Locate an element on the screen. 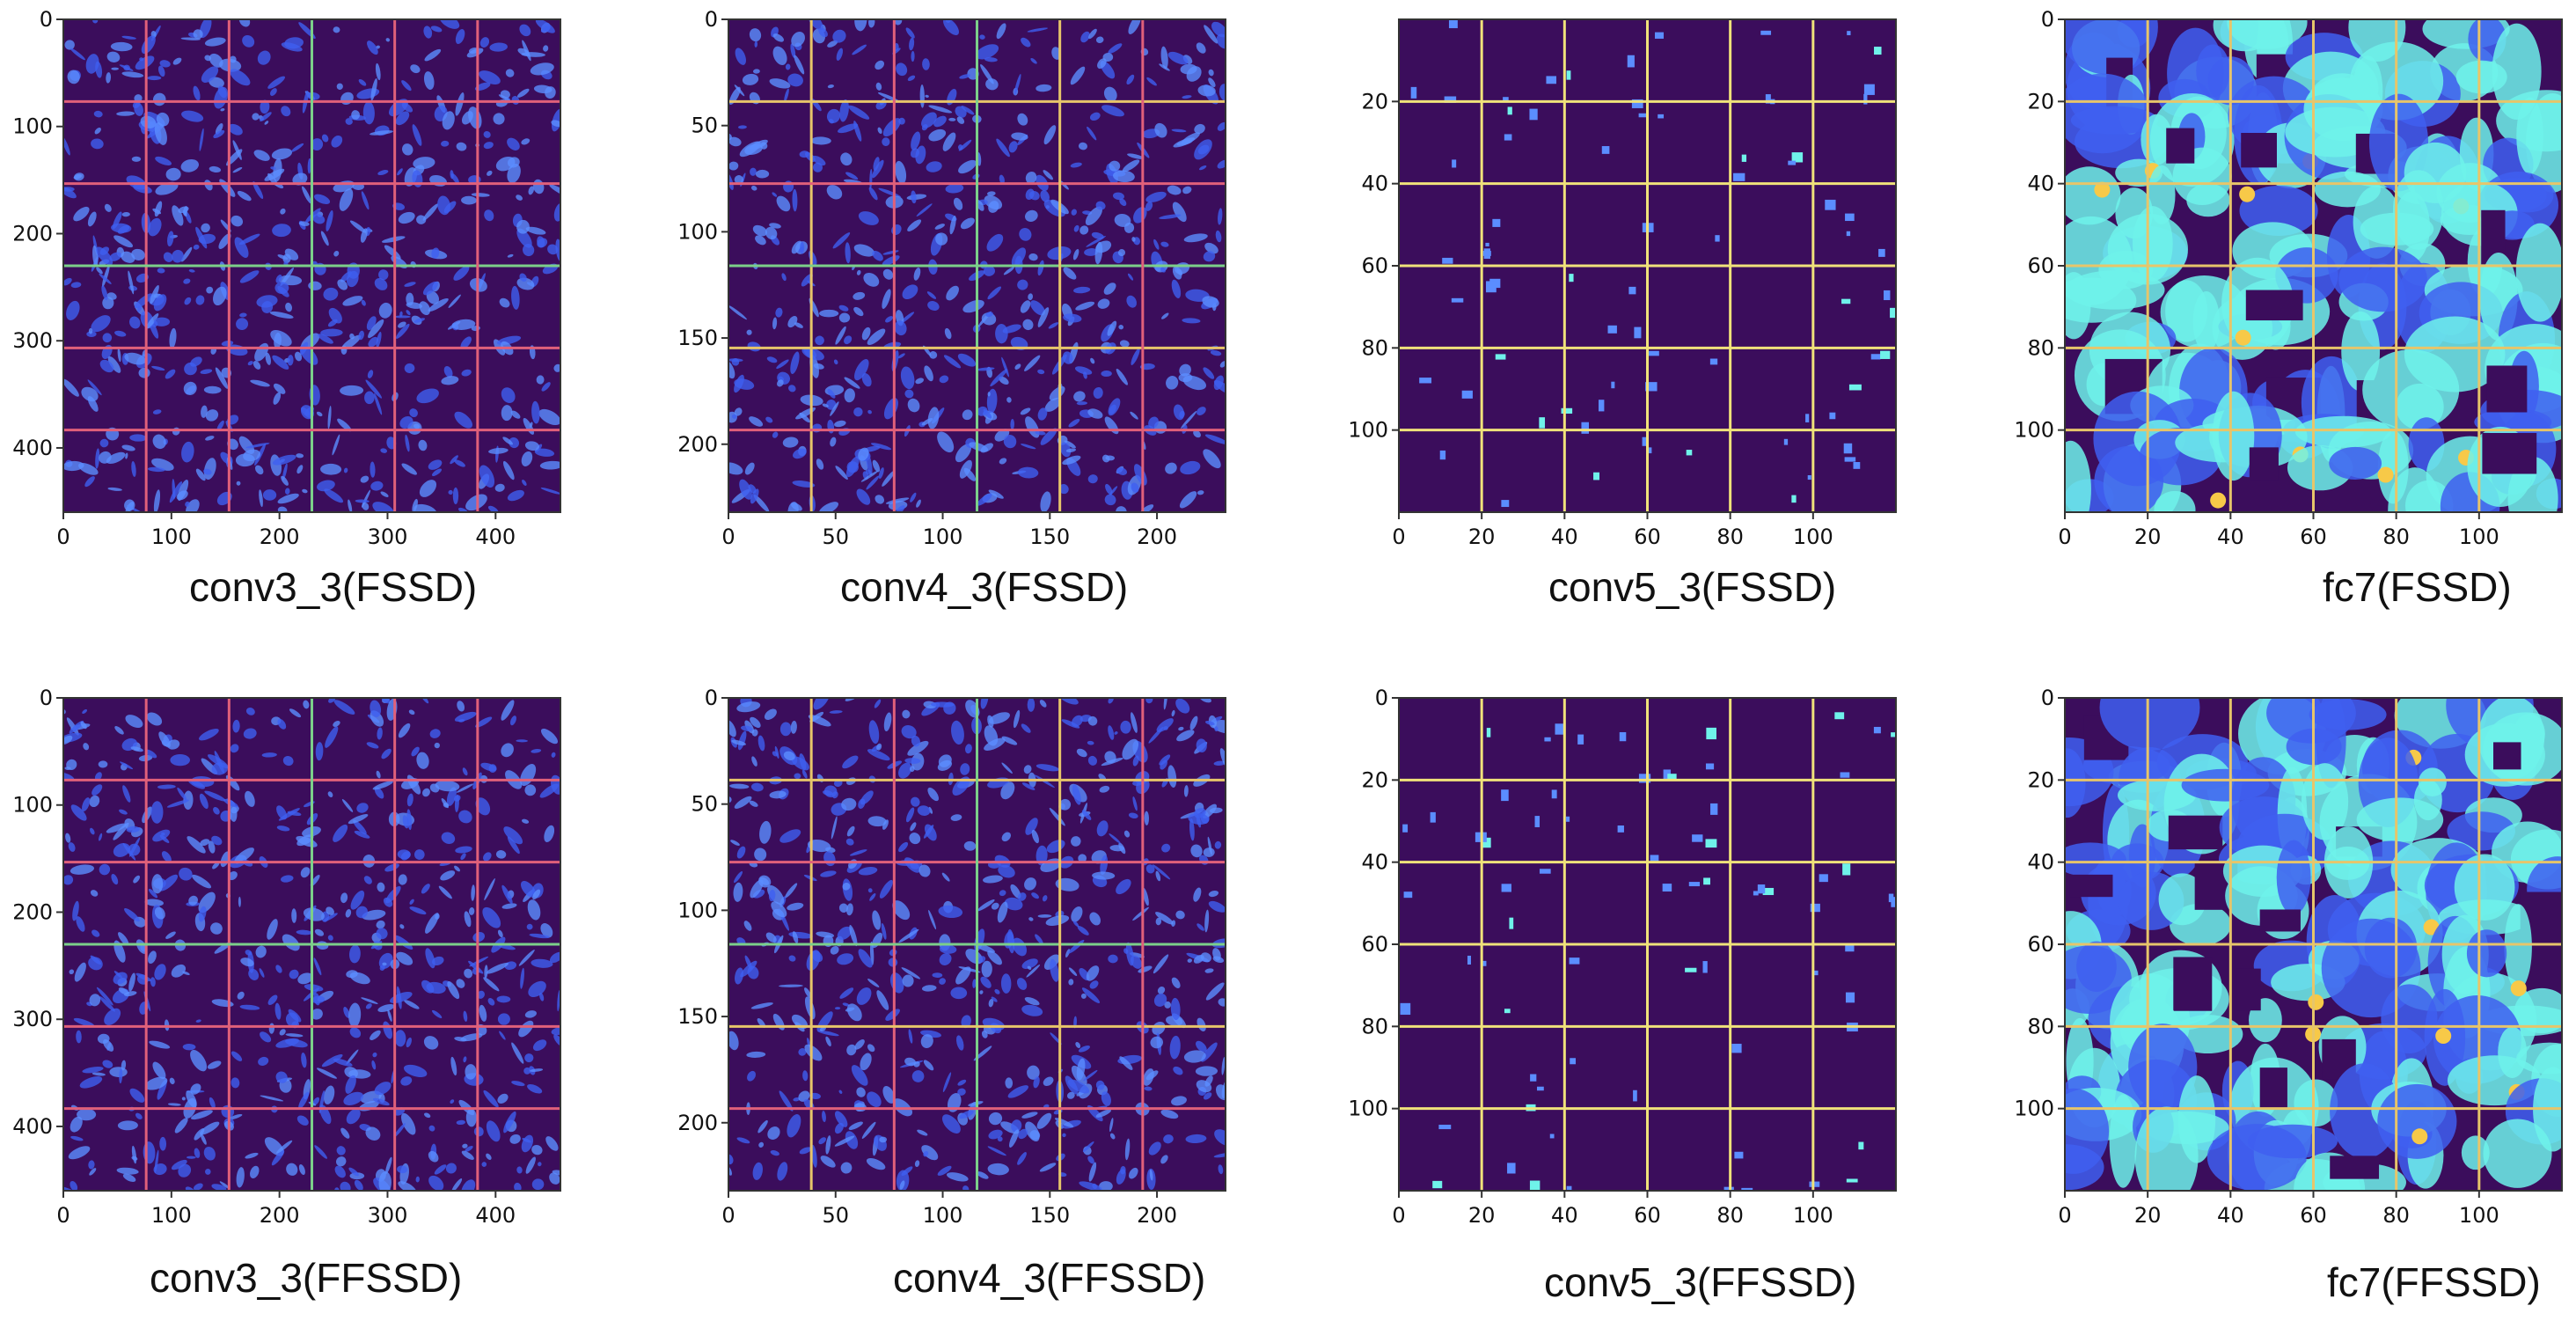  panel-caption: conv5_3(FFSSD) is located at coordinates (1700, 1282).